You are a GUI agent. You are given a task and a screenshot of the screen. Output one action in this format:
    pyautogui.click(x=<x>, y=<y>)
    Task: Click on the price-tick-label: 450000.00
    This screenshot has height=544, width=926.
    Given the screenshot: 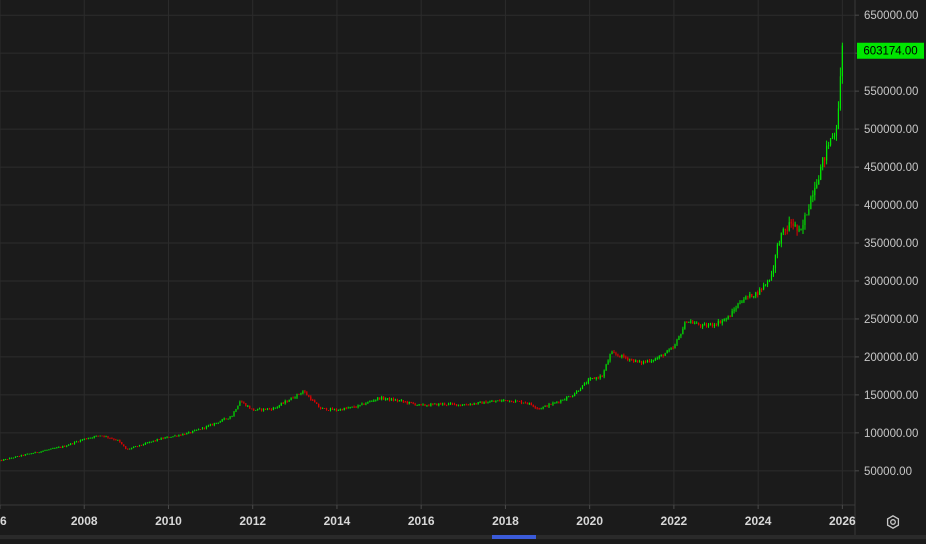 What is the action you would take?
    pyautogui.click(x=891, y=168)
    